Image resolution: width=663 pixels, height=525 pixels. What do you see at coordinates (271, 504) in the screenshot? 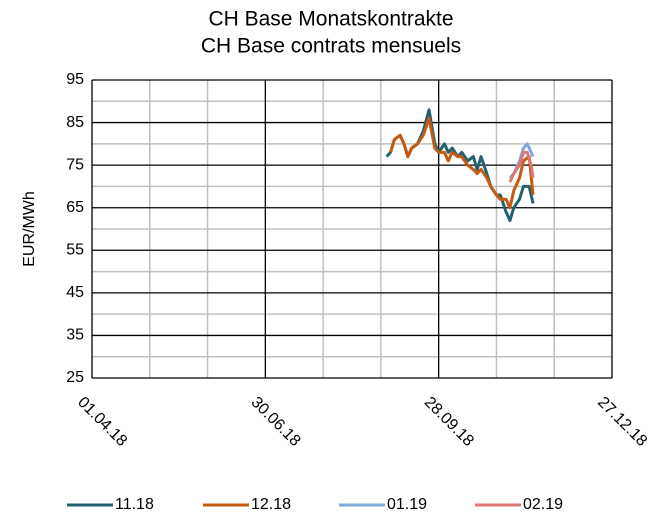
I see `legend-label: 12.18` at bounding box center [271, 504].